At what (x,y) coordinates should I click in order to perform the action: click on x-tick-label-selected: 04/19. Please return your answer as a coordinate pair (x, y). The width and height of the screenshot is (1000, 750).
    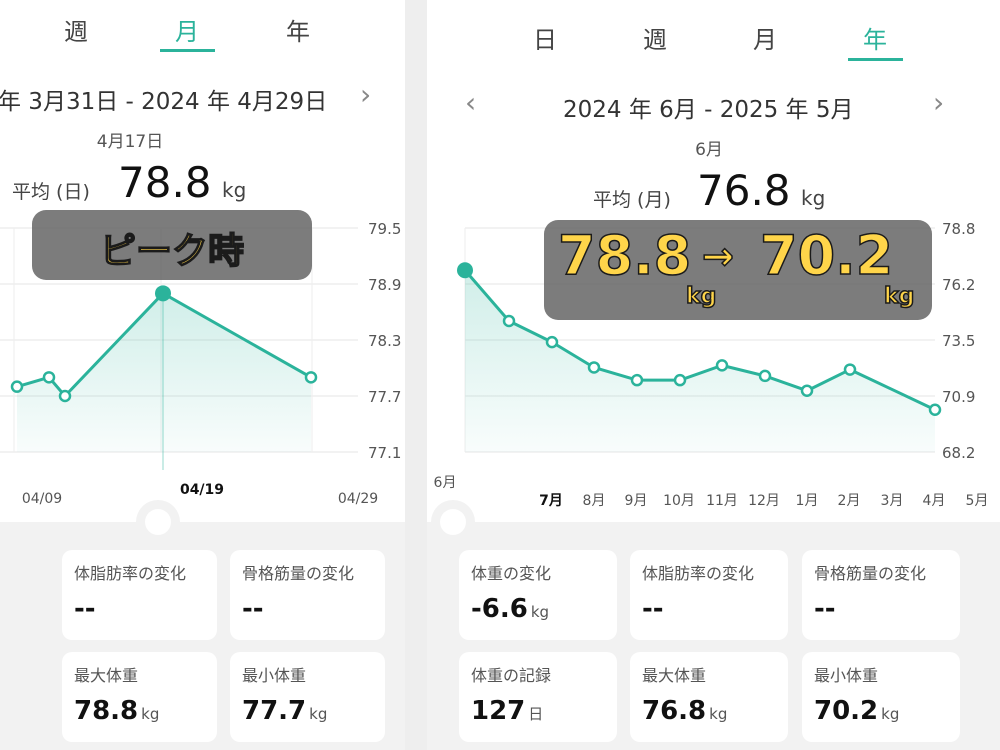
    Looking at the image, I should click on (202, 490).